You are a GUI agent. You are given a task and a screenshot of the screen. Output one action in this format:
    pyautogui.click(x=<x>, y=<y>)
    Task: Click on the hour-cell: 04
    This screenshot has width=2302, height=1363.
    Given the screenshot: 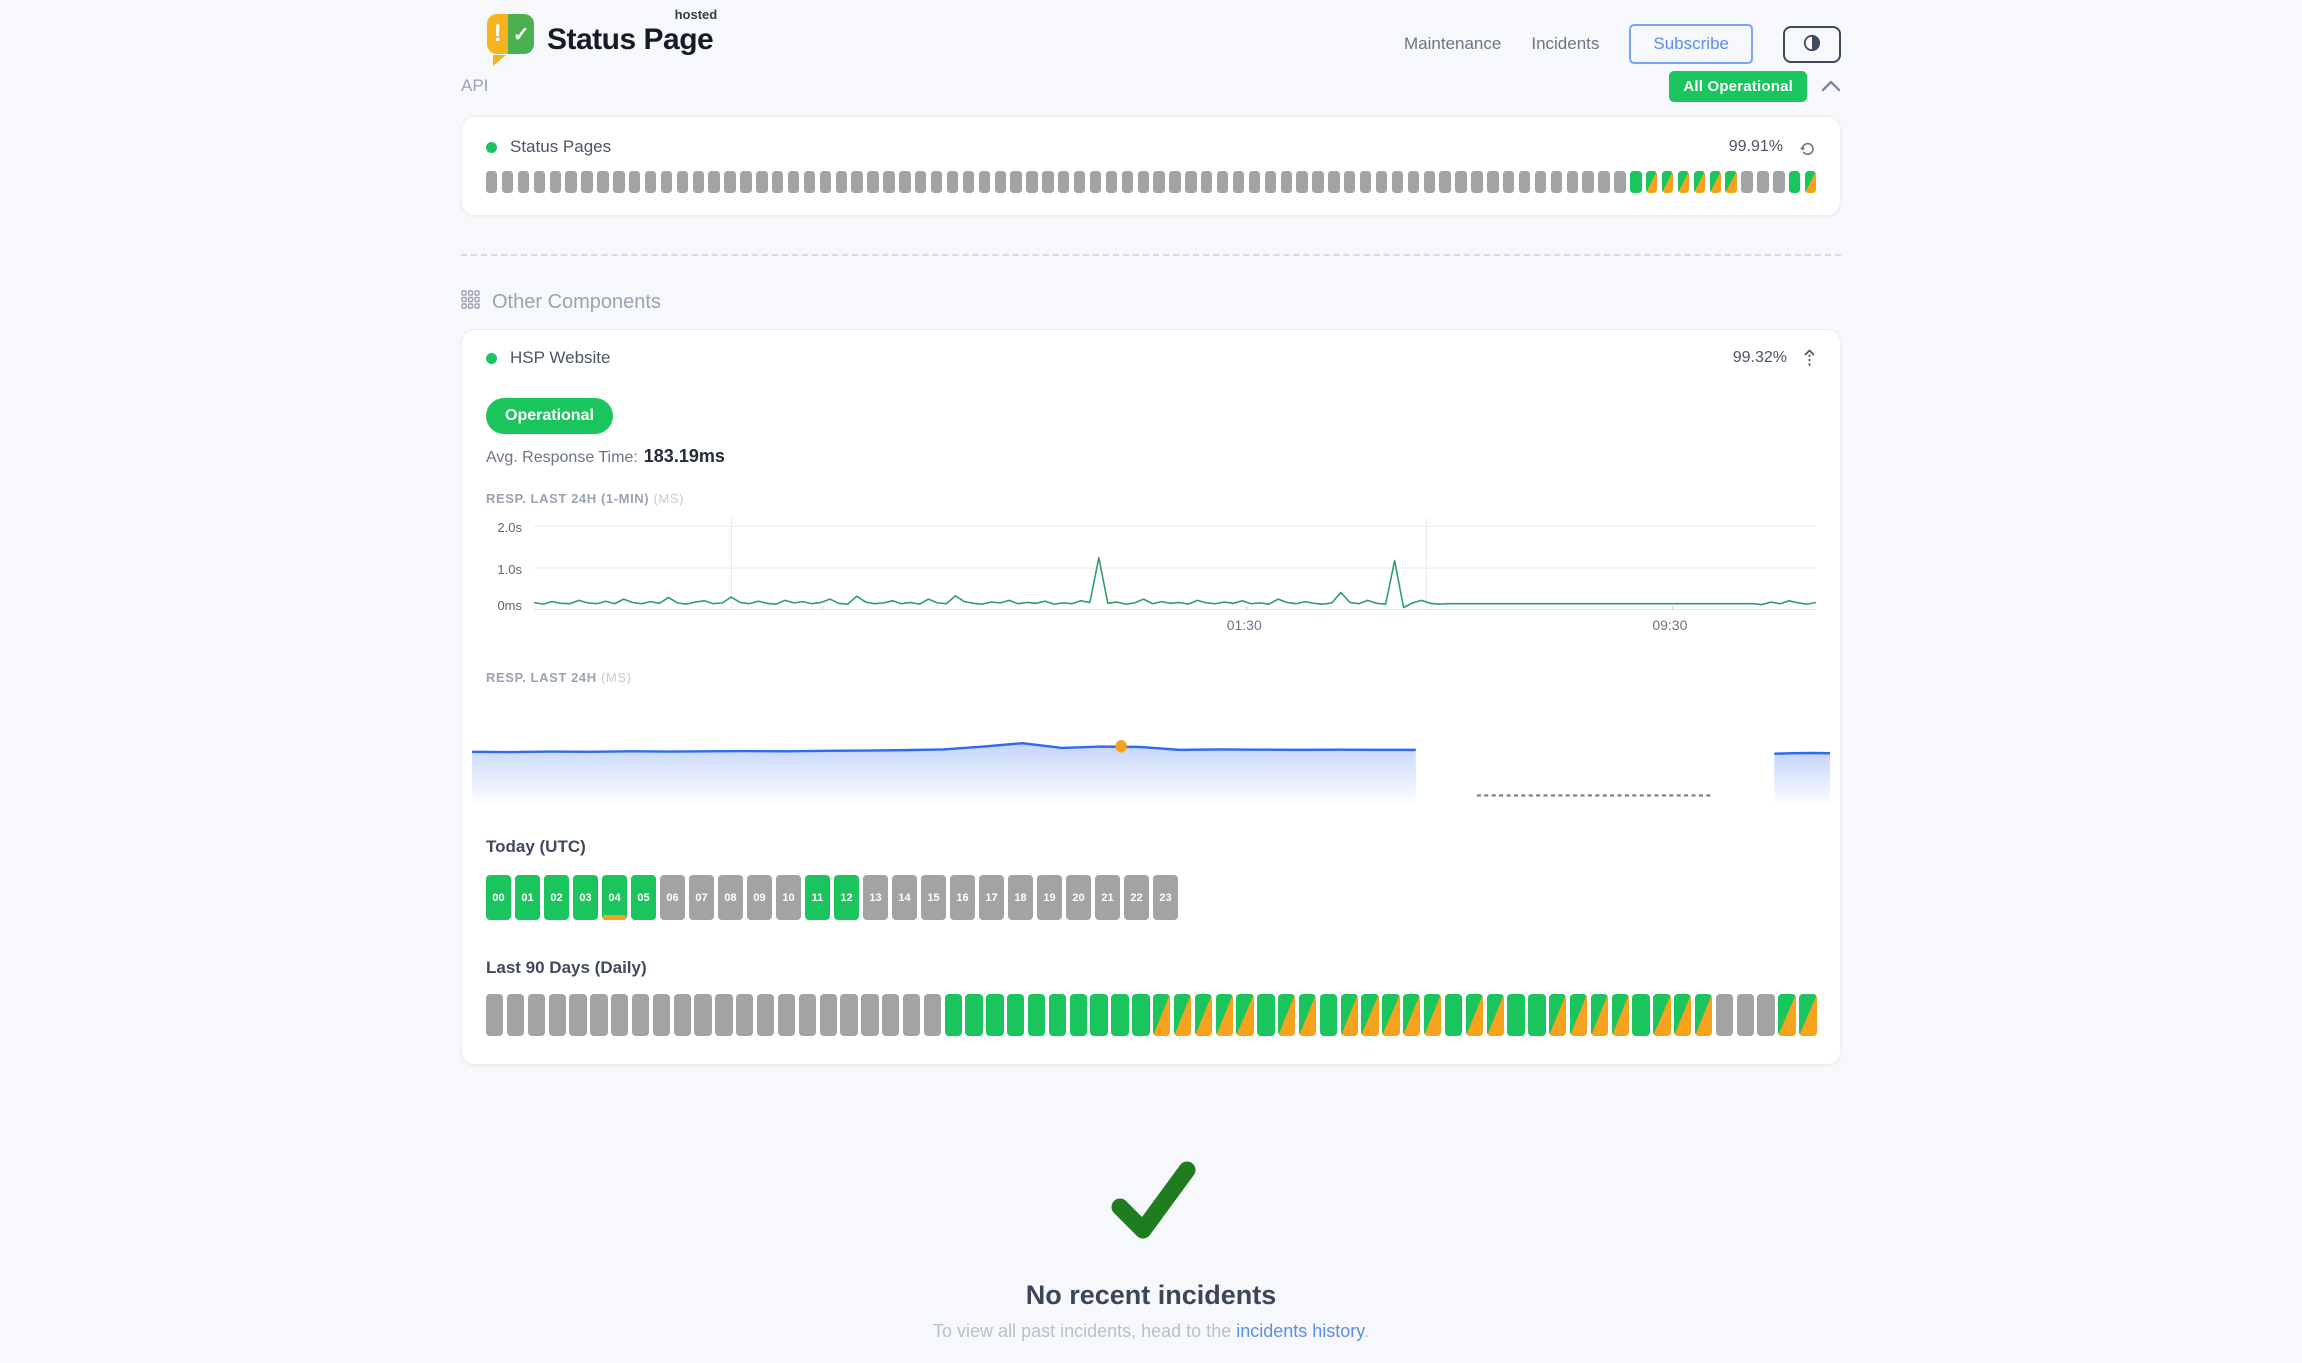 What is the action you would take?
    pyautogui.click(x=614, y=897)
    